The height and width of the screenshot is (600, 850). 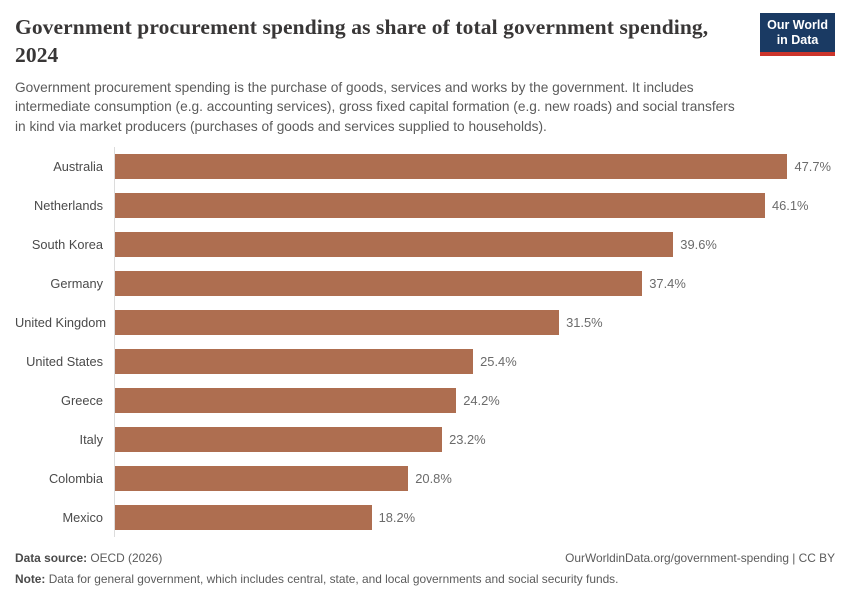 I want to click on category-label: United States, so click(x=64, y=361).